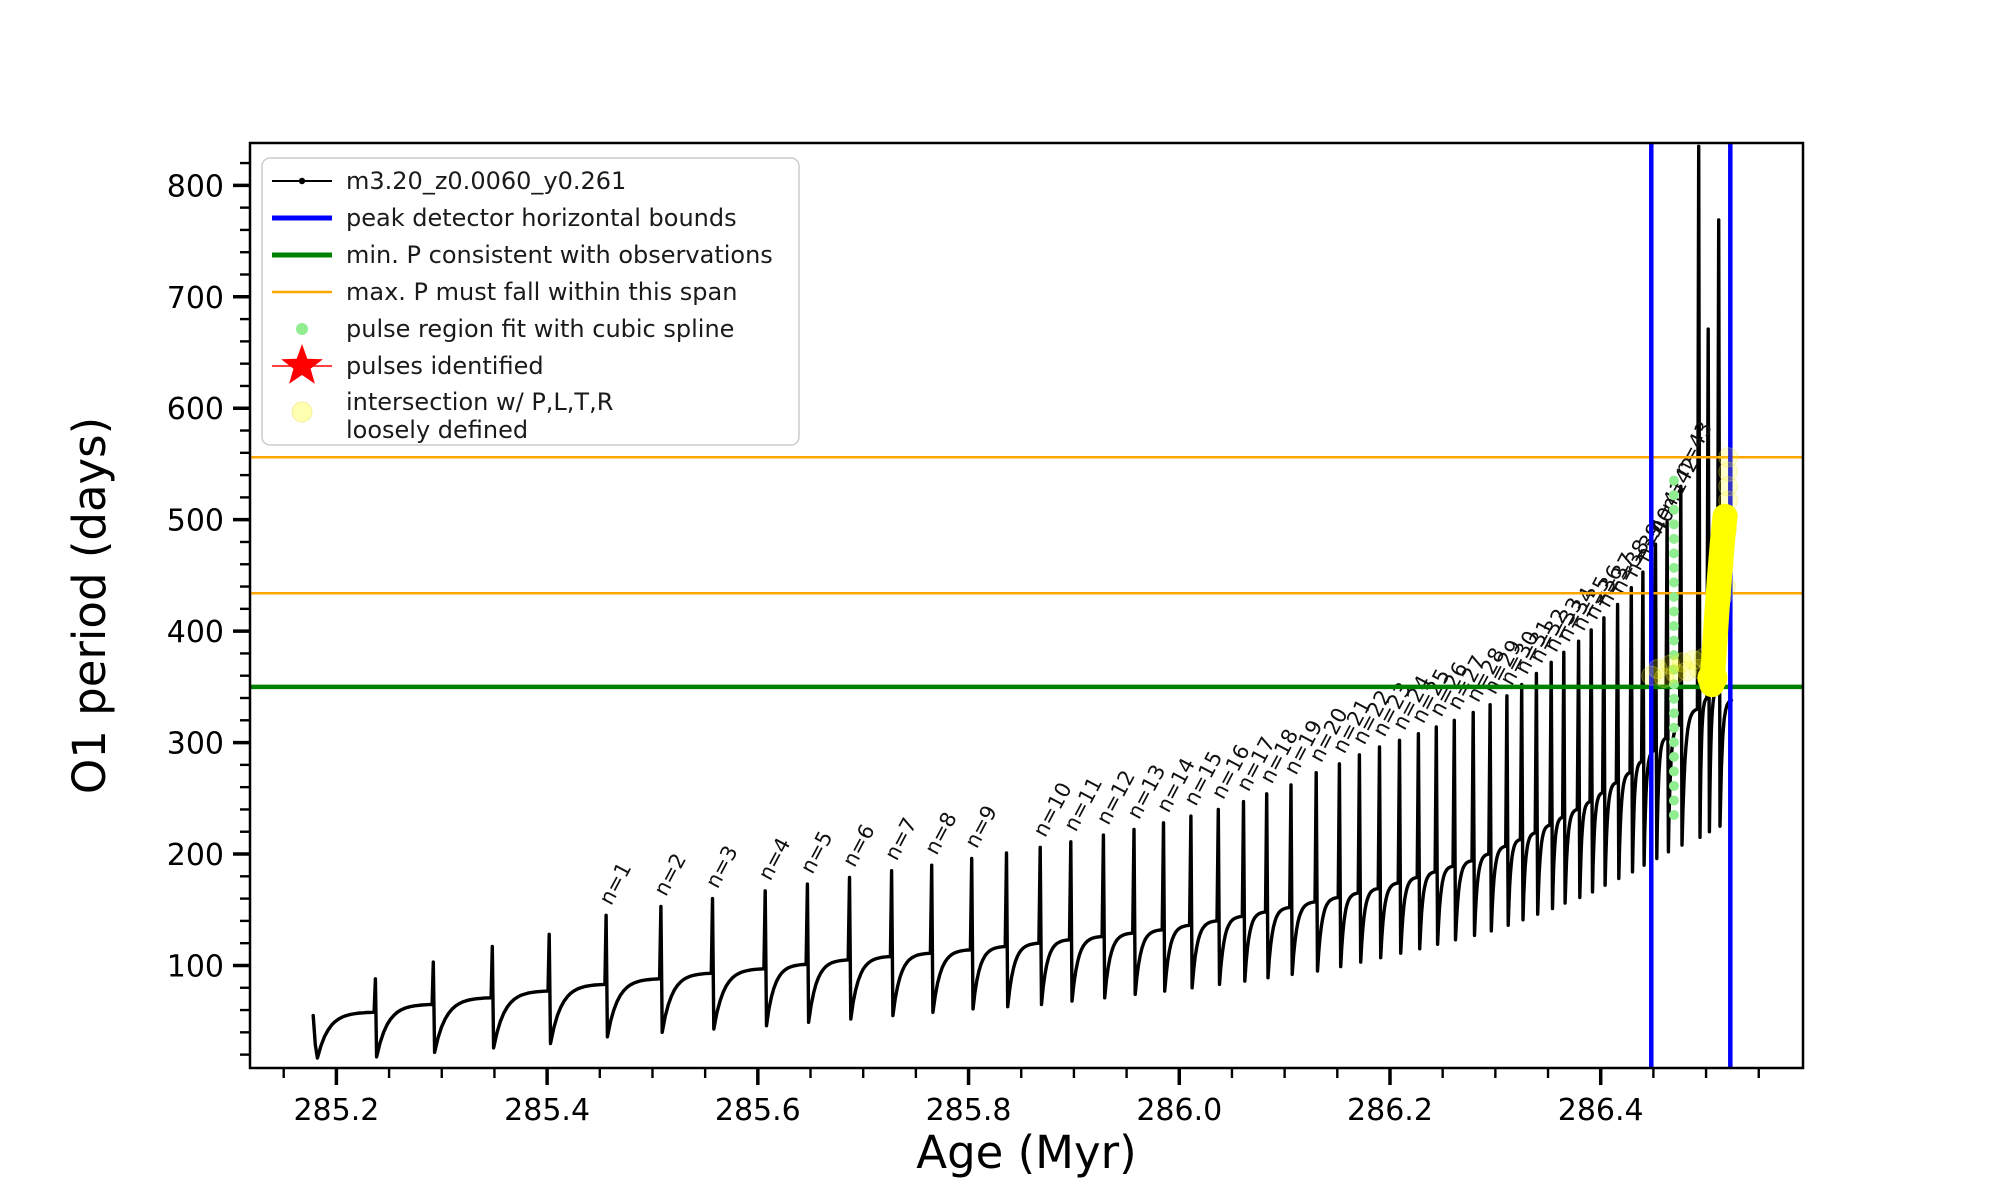 Image resolution: width=2000 pixels, height=1204 pixels. I want to click on y-axis: 100 200 300 400 500 600 700 800, so click(208, 608).